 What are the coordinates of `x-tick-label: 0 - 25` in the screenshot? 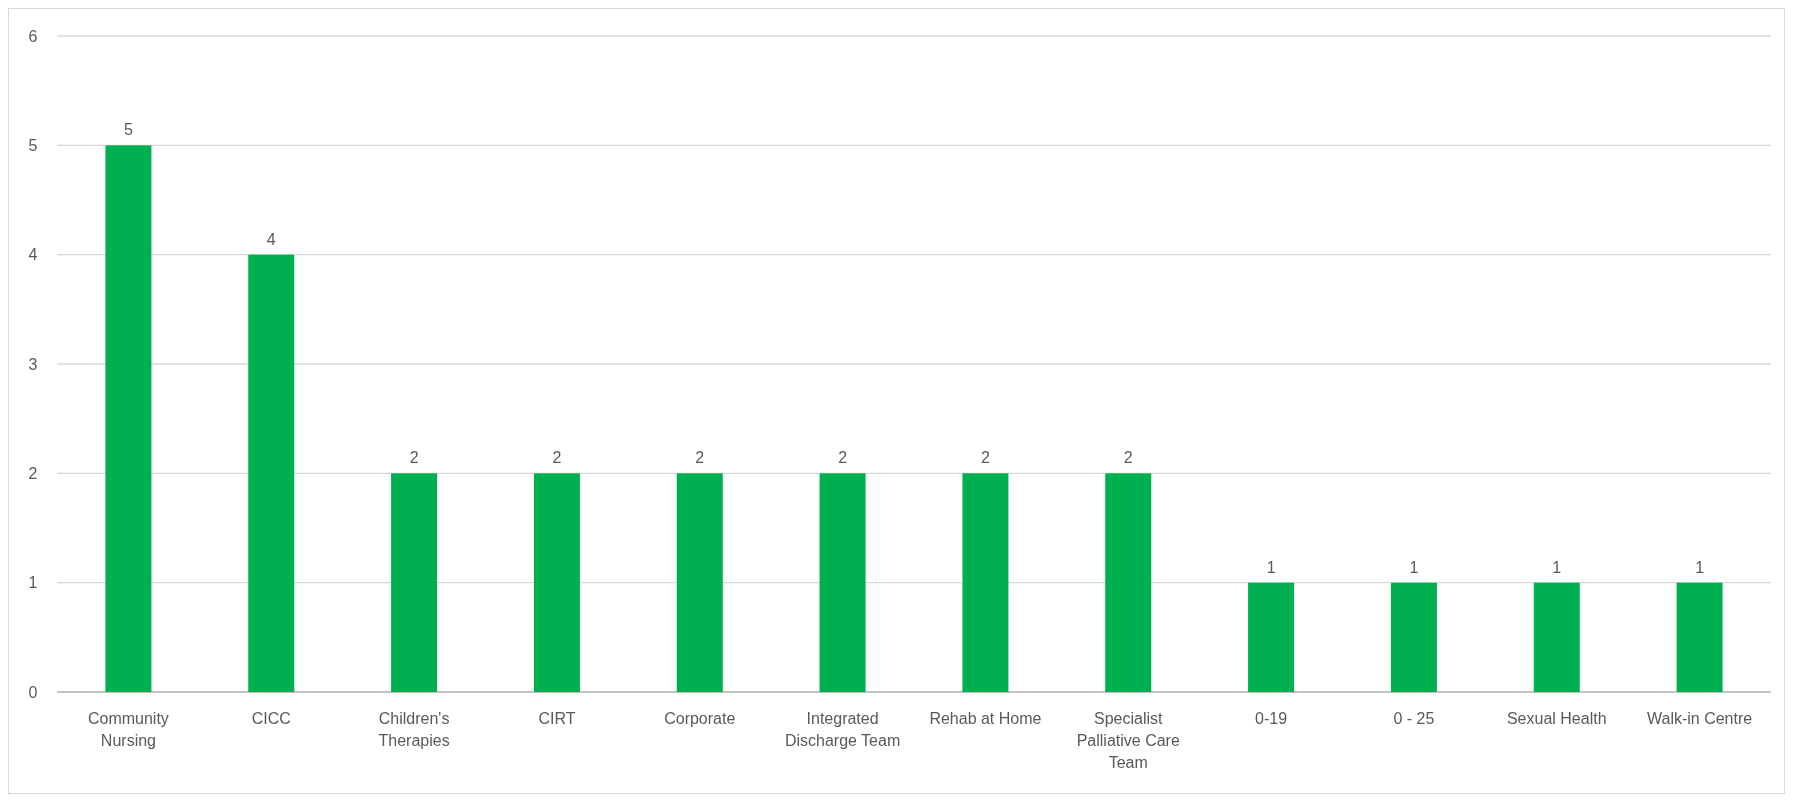 It's located at (1414, 718).